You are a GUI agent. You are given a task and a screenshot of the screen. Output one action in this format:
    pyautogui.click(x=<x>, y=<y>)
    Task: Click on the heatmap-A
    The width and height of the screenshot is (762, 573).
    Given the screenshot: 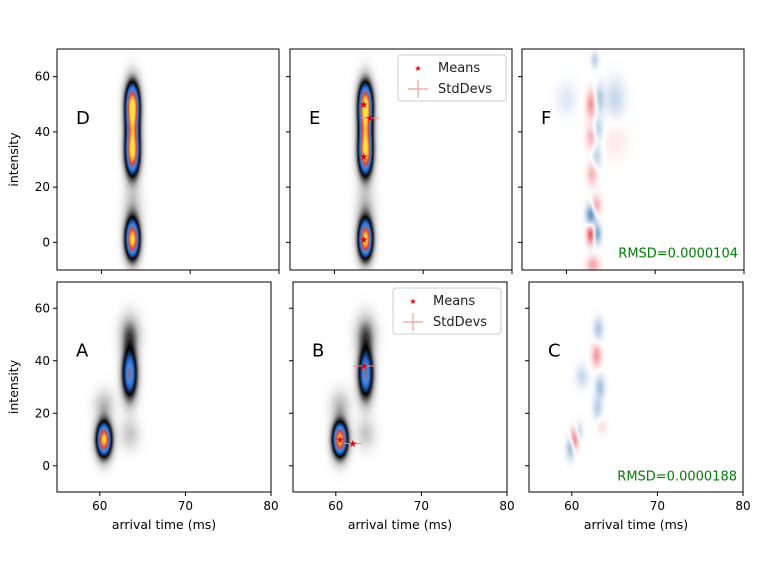 What is the action you would take?
    pyautogui.click(x=164, y=387)
    